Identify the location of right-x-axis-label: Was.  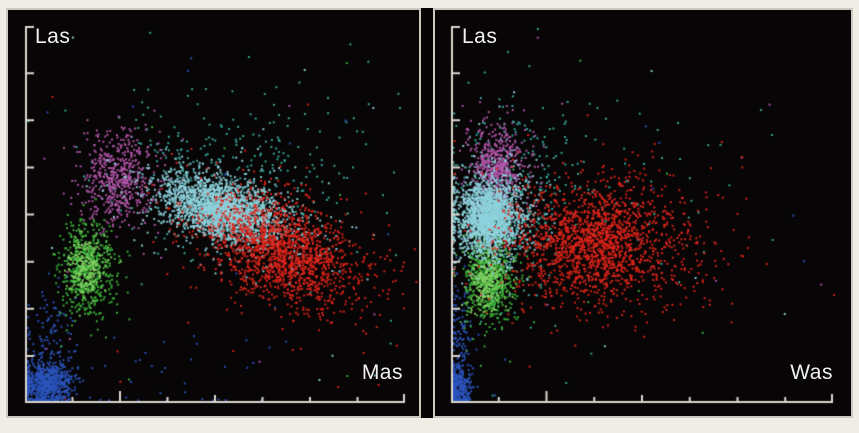
(811, 372).